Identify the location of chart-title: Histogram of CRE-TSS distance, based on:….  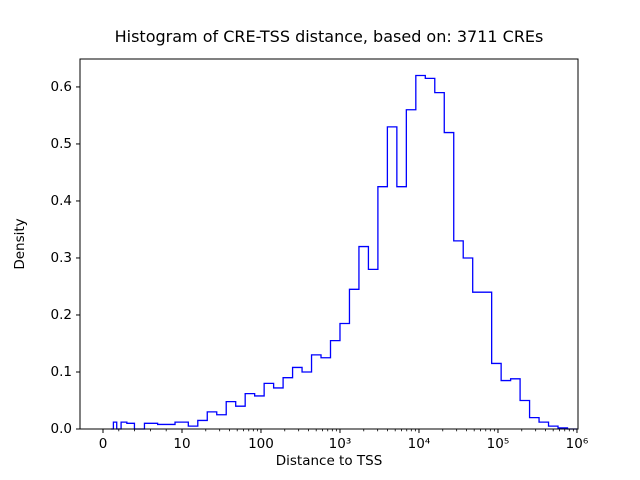
(329, 36).